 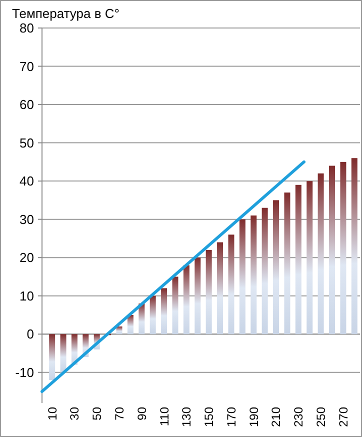 I want to click on x-tick-label: 170, so click(x=231, y=417).